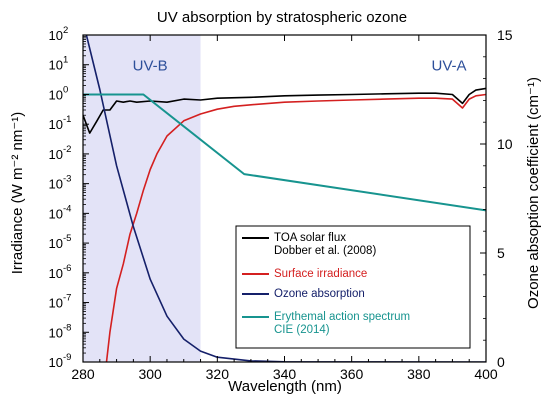 This screenshot has height=412, width=550. Describe the element at coordinates (218, 374) in the screenshot. I see `x-tick-label: 320` at that location.